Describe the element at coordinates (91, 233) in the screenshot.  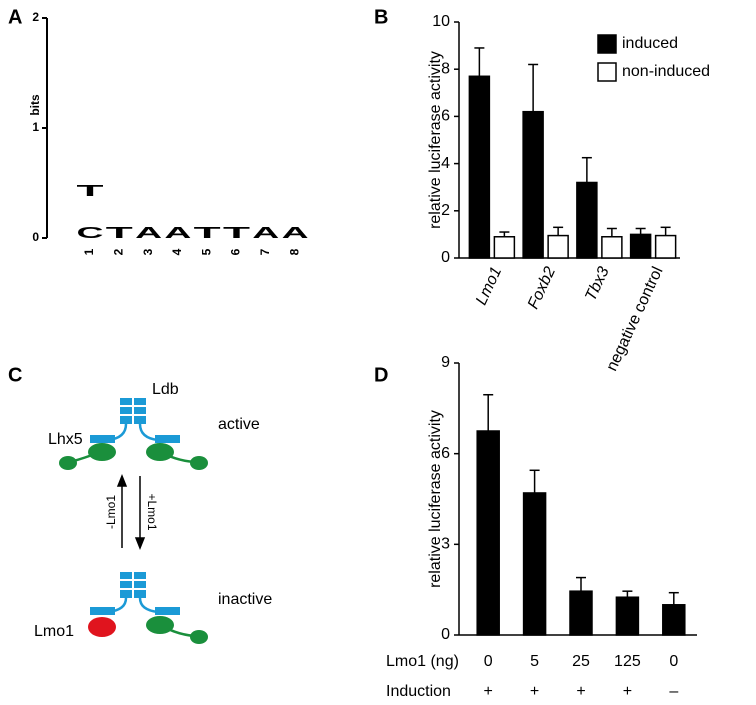
I see `logo-letter: C` at that location.